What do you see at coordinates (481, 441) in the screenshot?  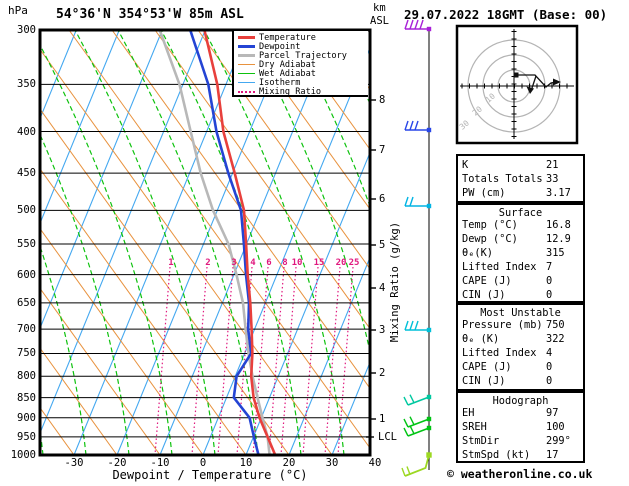 I see `index-label: StmDir` at bounding box center [481, 441].